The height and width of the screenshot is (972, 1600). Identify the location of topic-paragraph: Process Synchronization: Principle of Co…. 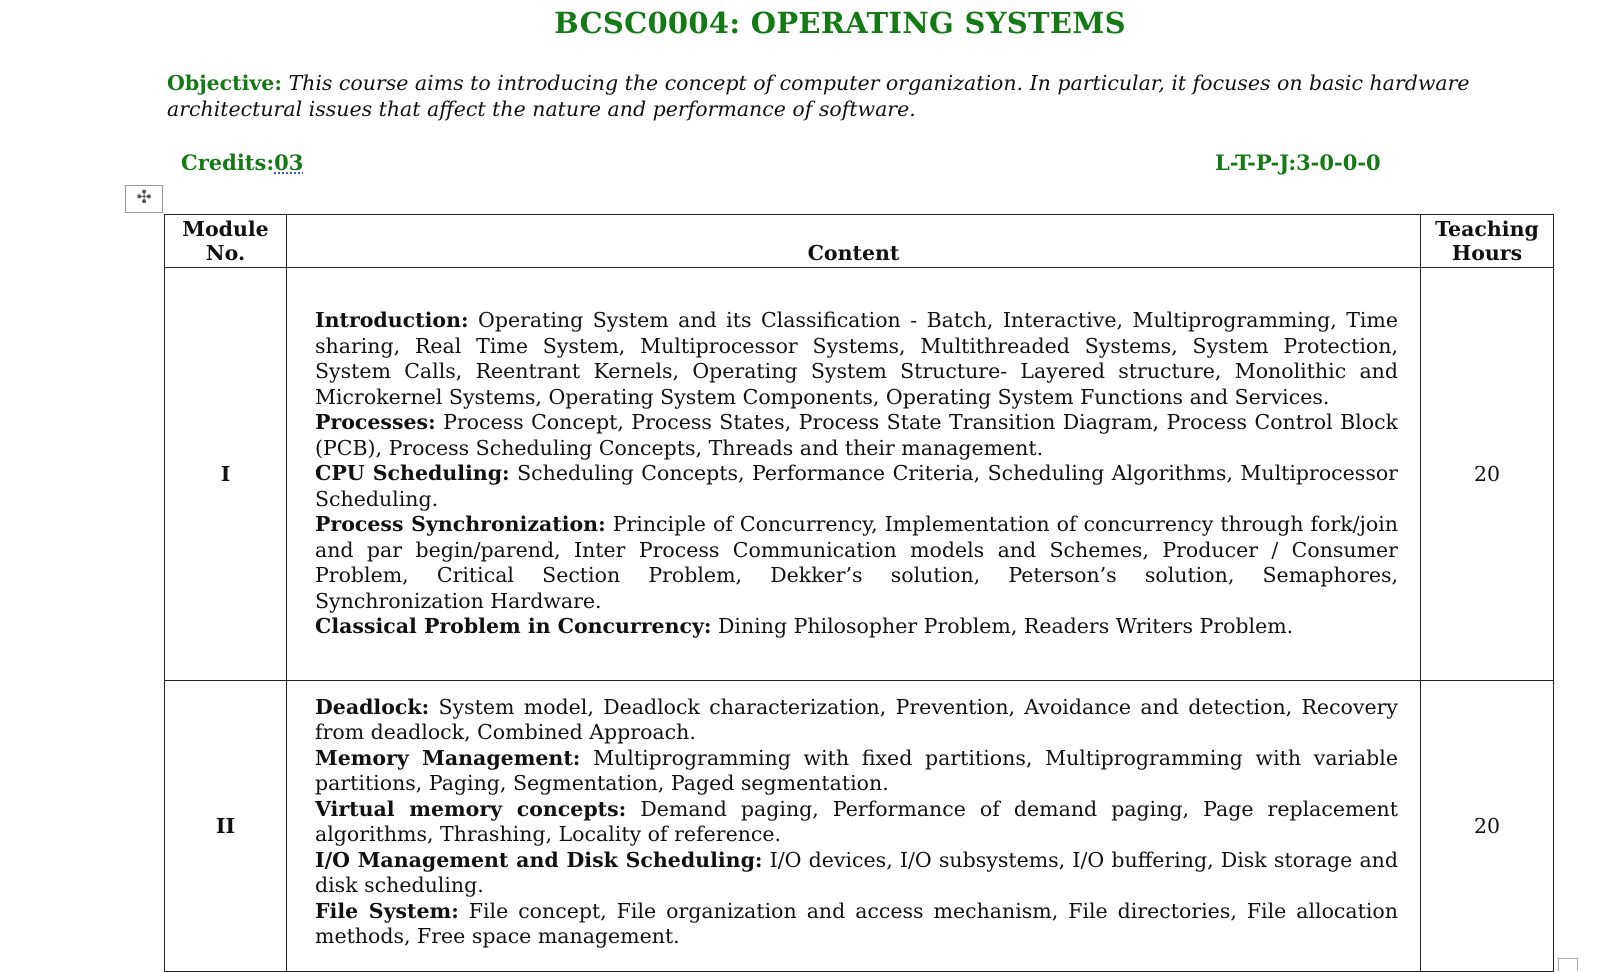
(856, 563).